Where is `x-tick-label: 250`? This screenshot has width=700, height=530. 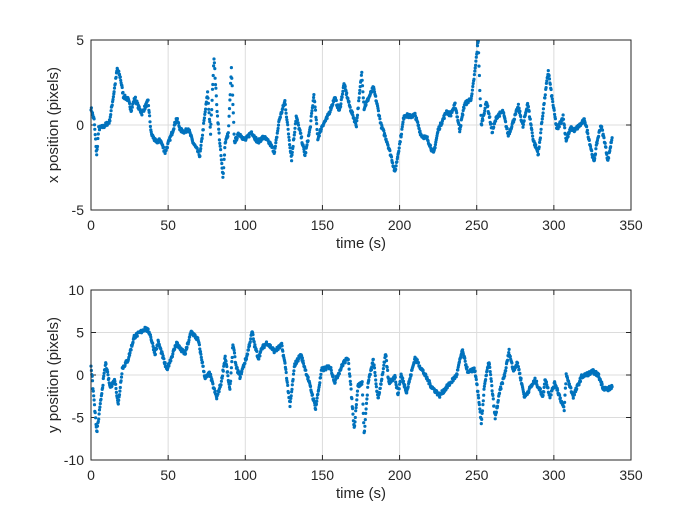 x-tick-label: 250 is located at coordinates (477, 225).